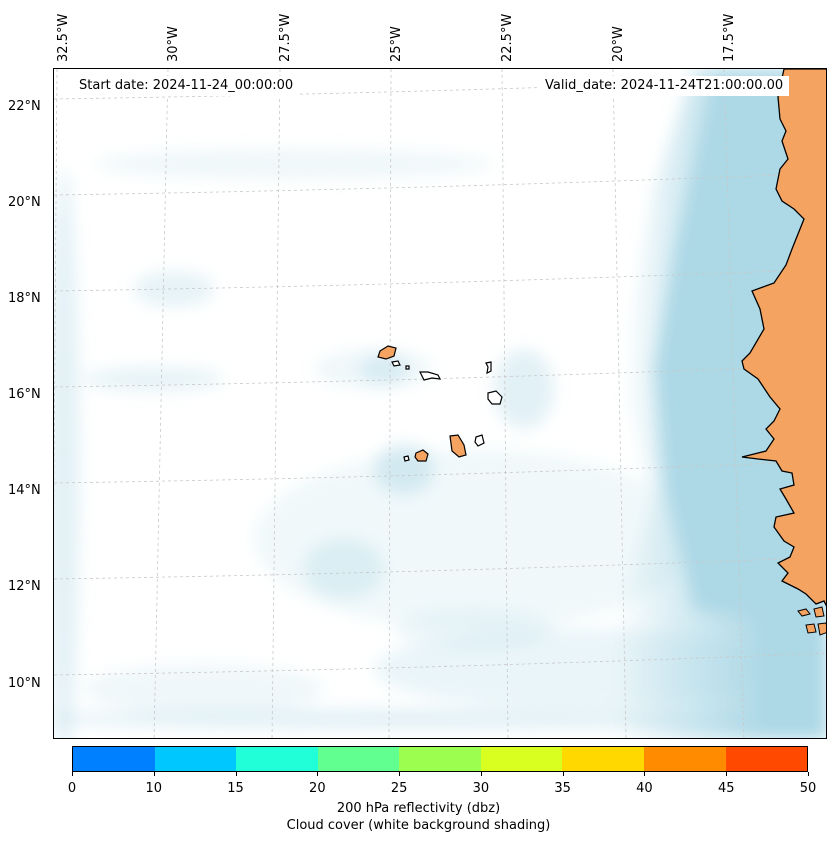  Describe the element at coordinates (285, 37) in the screenshot. I see `lon-label-27-5w: 27.5°W` at that location.